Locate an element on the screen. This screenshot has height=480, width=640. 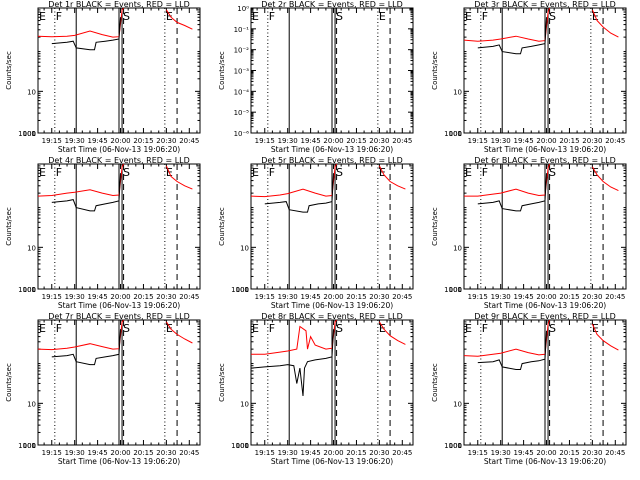
y-tick-label: 10⁻² is located at coordinates (242, 51).